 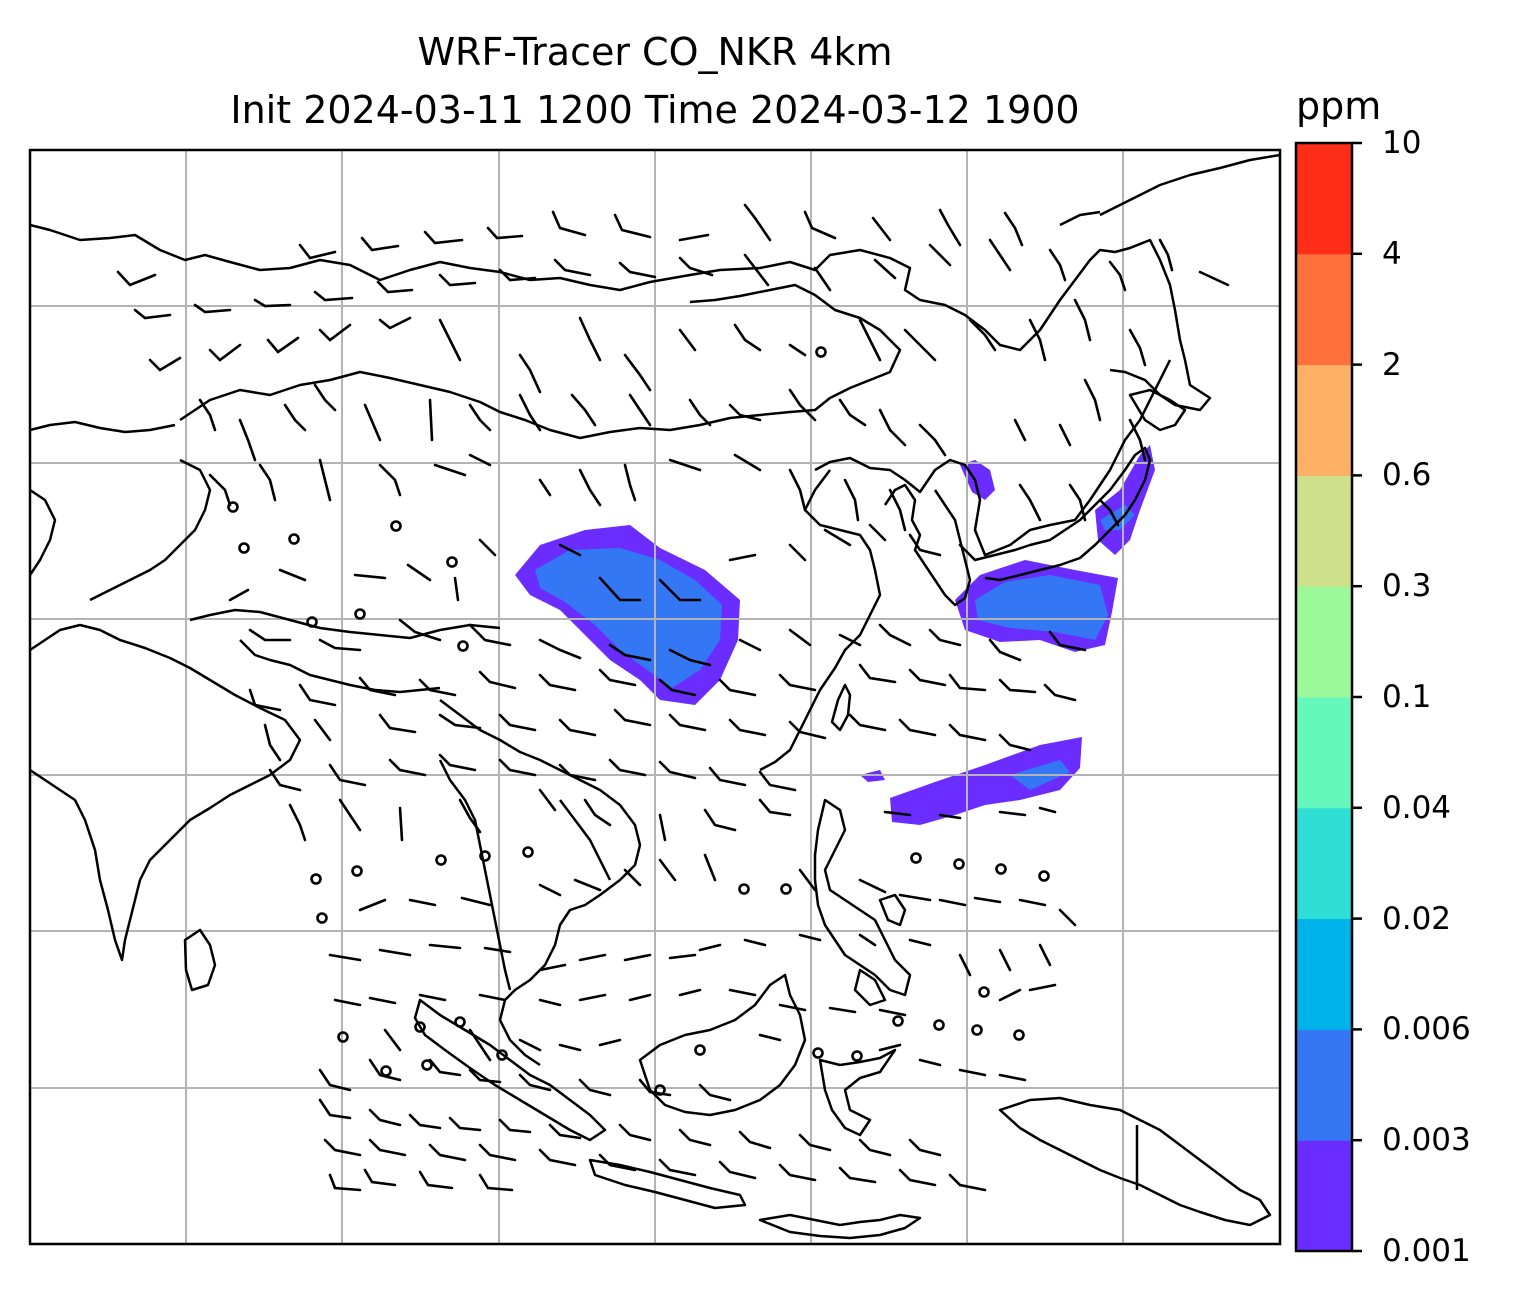 What do you see at coordinates (1402, 143) in the screenshot?
I see `colorbar-tick-label: 10` at bounding box center [1402, 143].